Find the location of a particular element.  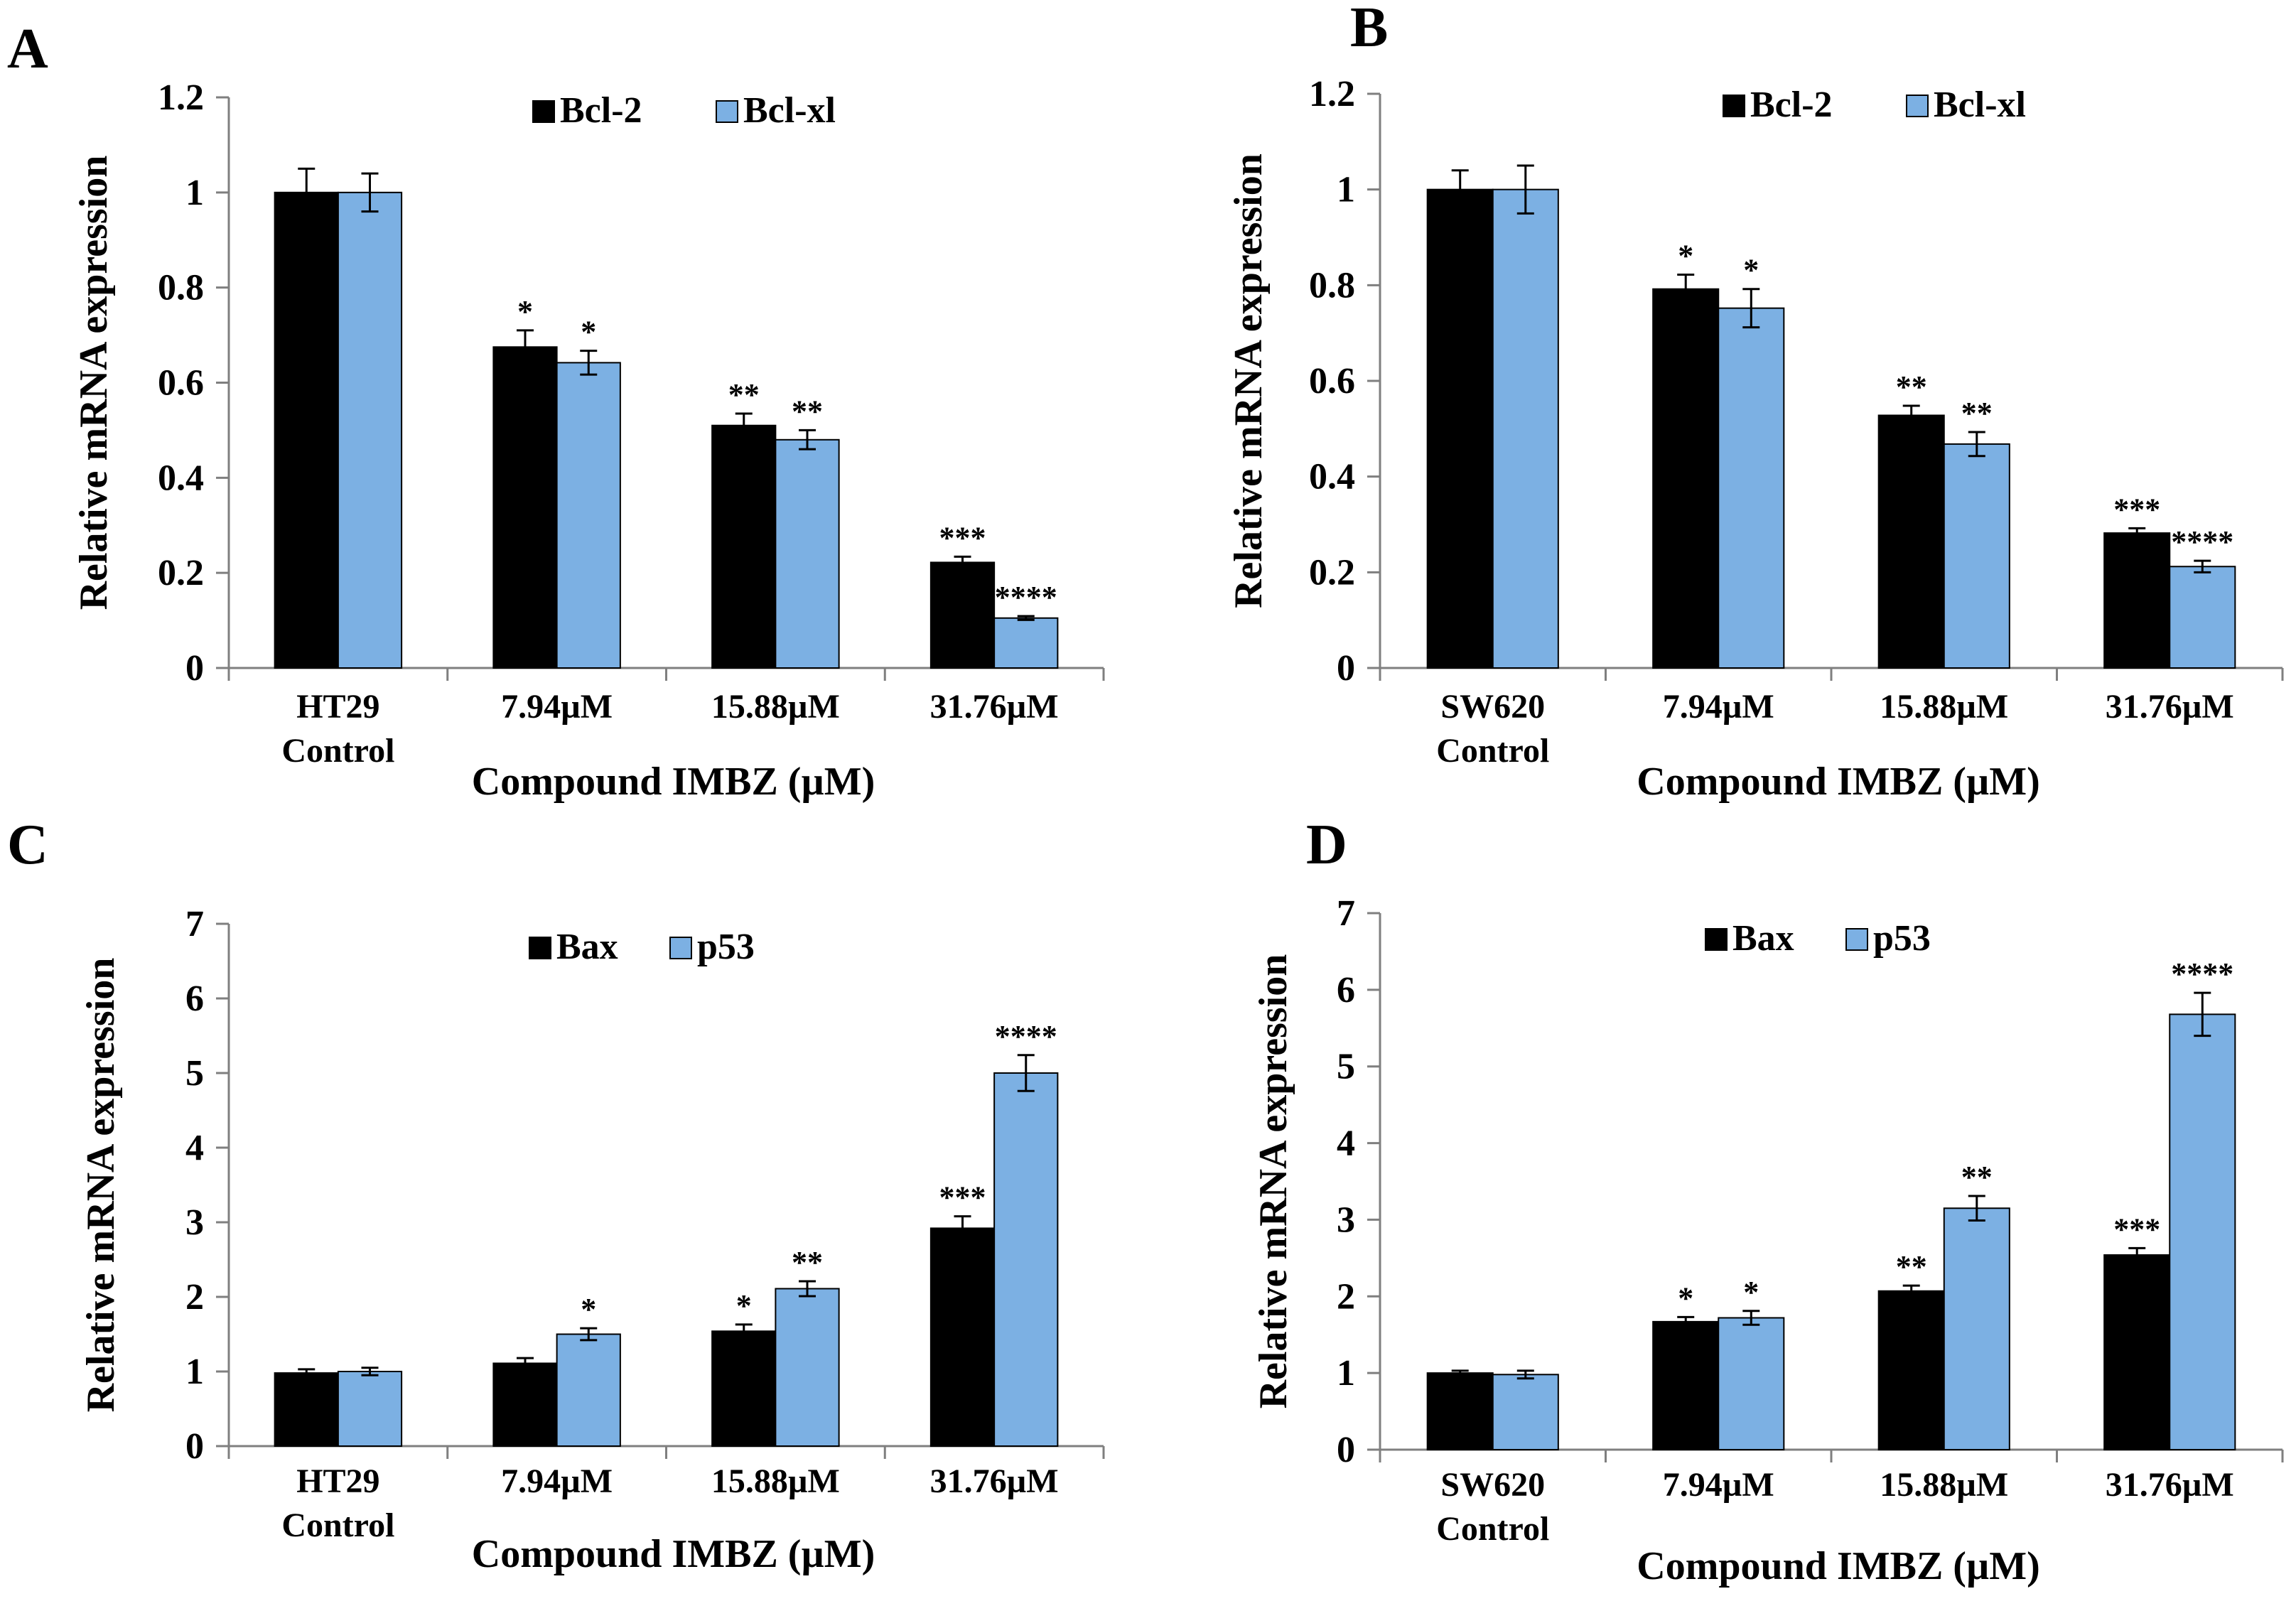

panel-letter: B is located at coordinates (1369, 30).